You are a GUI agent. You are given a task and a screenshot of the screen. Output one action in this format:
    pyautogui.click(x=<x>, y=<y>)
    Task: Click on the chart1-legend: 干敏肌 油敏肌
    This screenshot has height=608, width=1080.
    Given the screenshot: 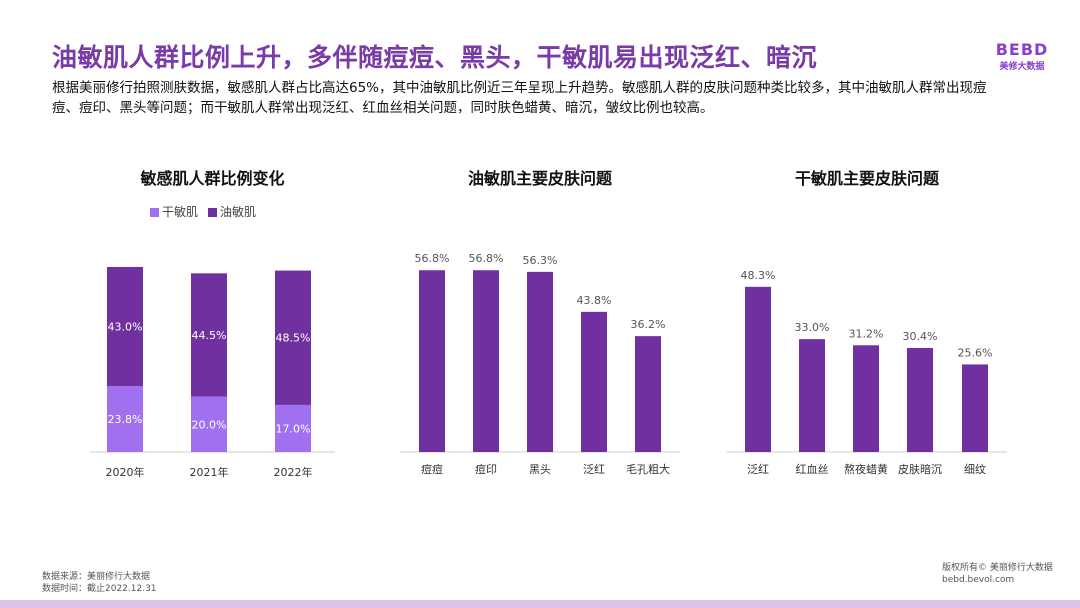 What is the action you would take?
    pyautogui.click(x=203, y=211)
    